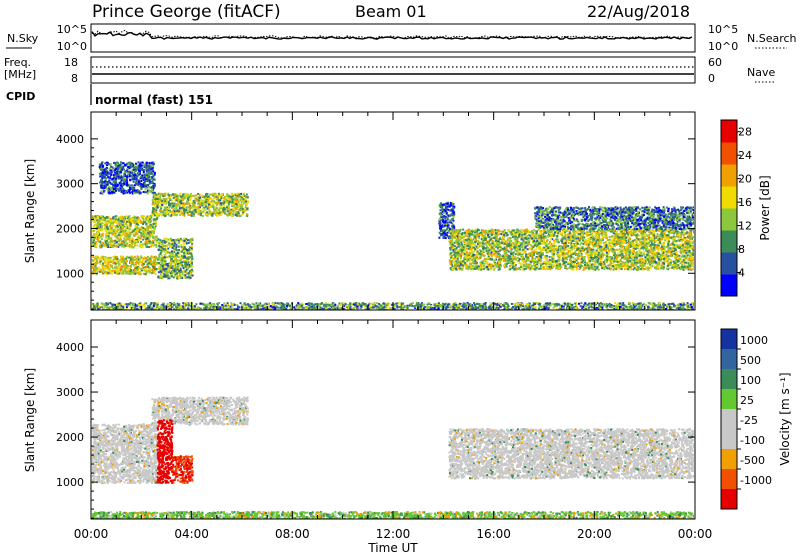 The image size is (800, 554). Describe the element at coordinates (71, 62) in the screenshot. I see `freq-tick-top: 18` at that location.